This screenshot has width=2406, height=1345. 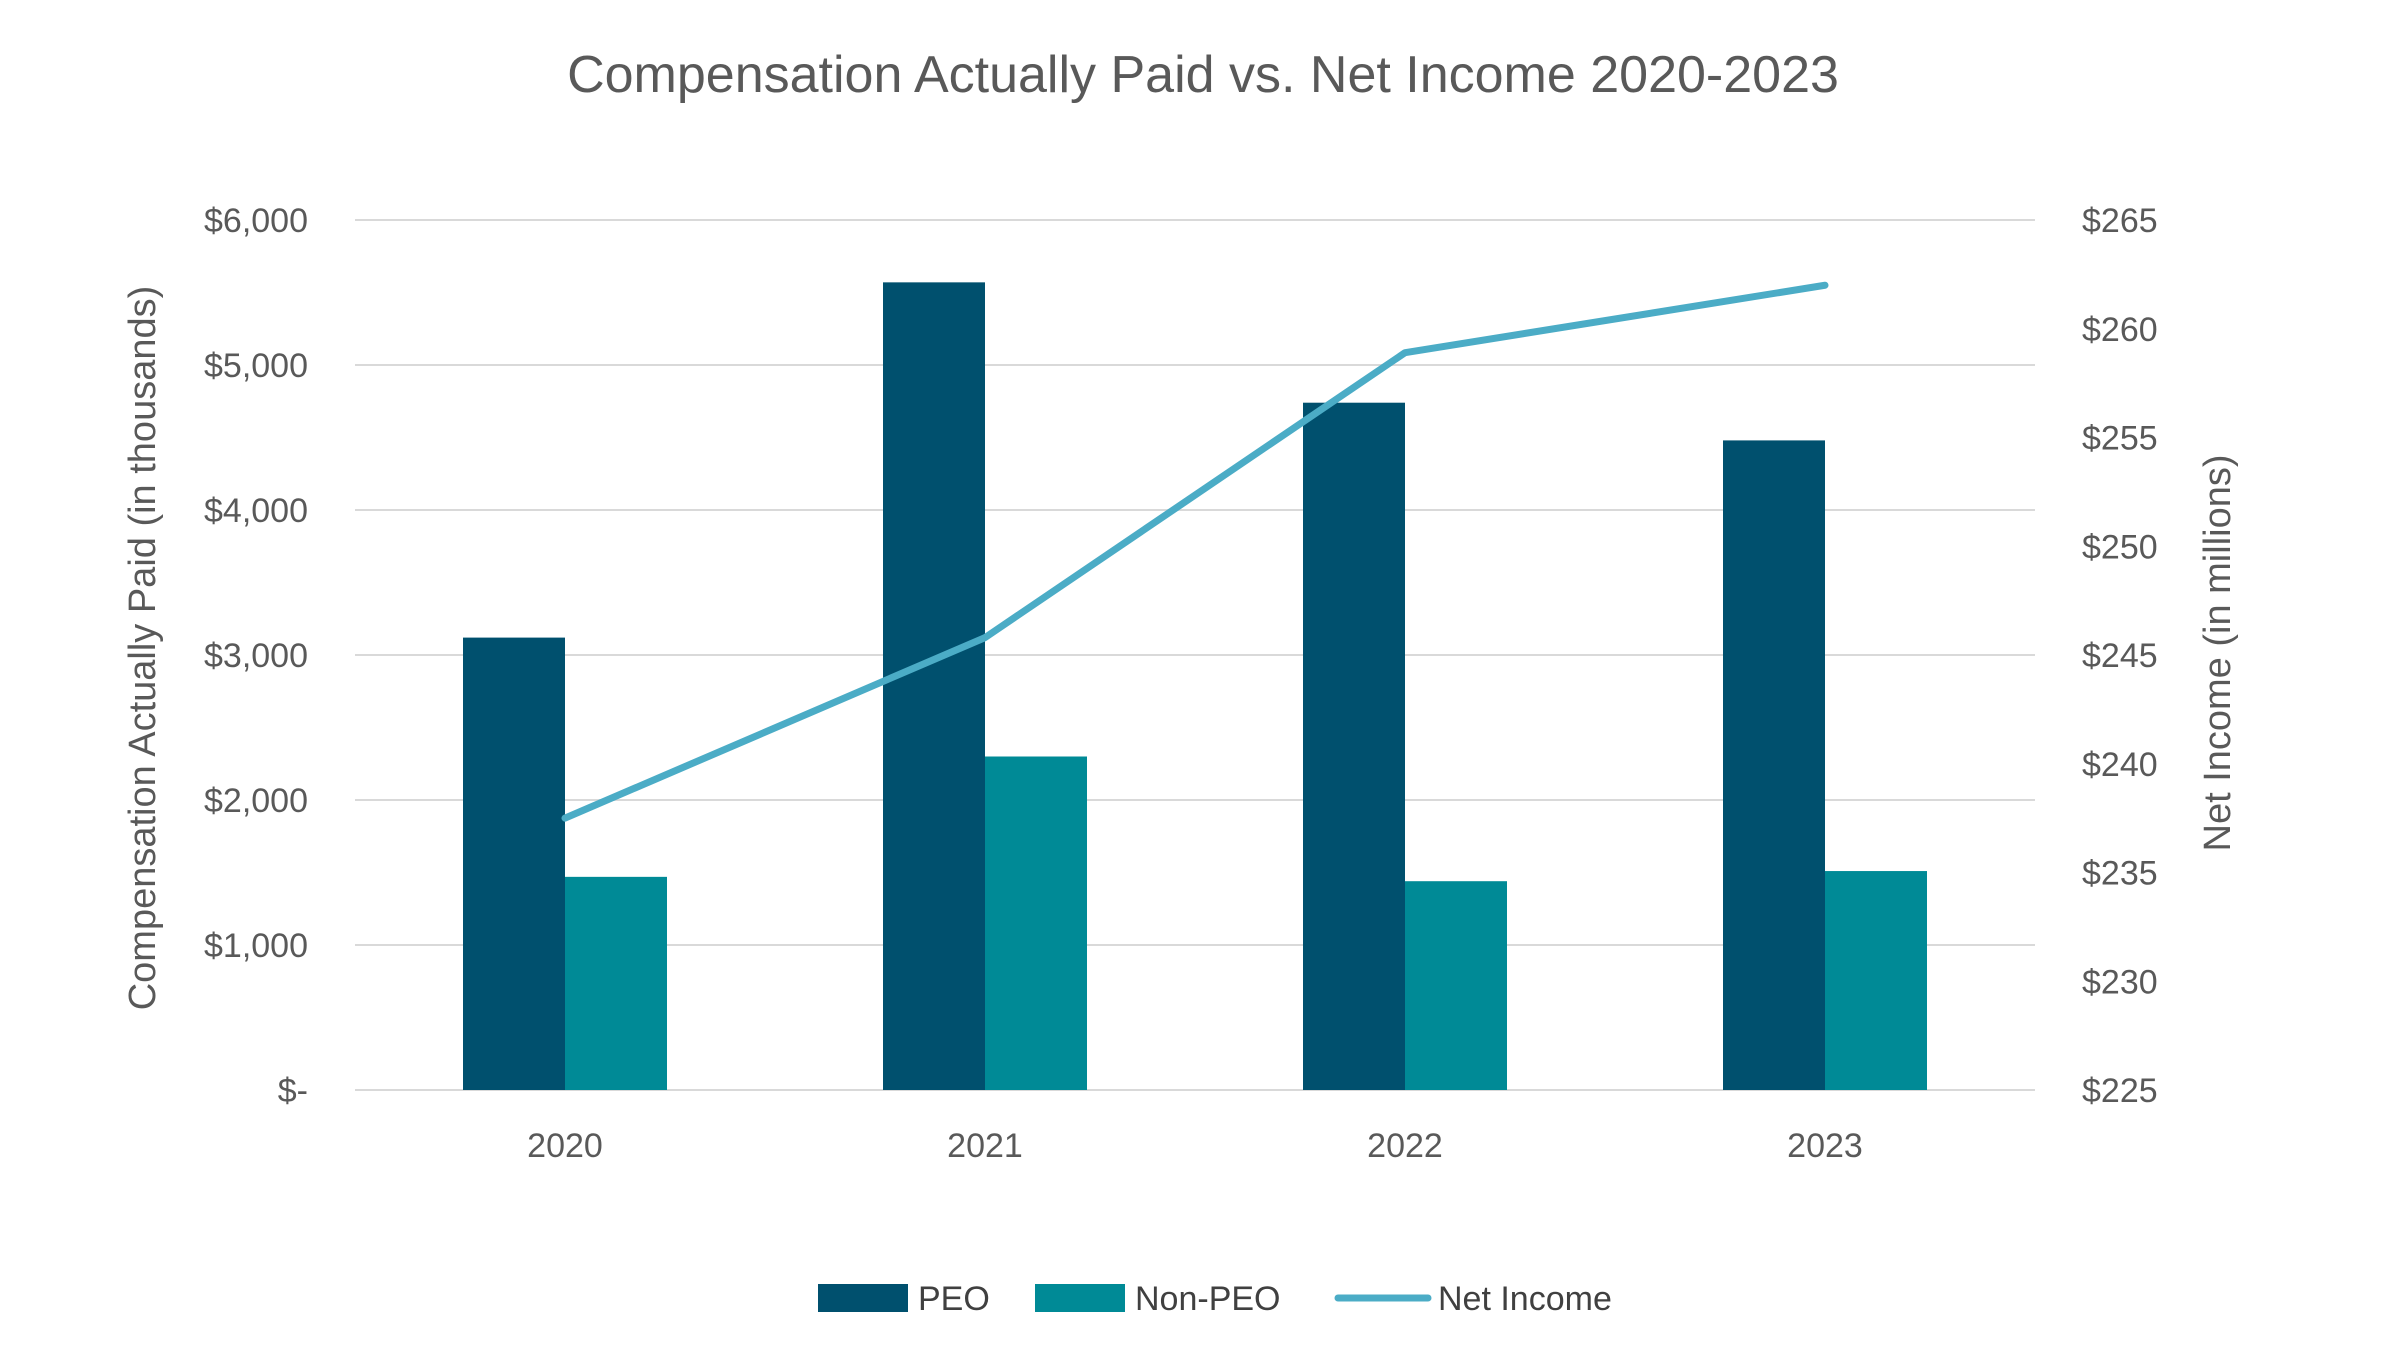 What do you see at coordinates (1405, 1146) in the screenshot?
I see `x-axis-tick-label: 2022` at bounding box center [1405, 1146].